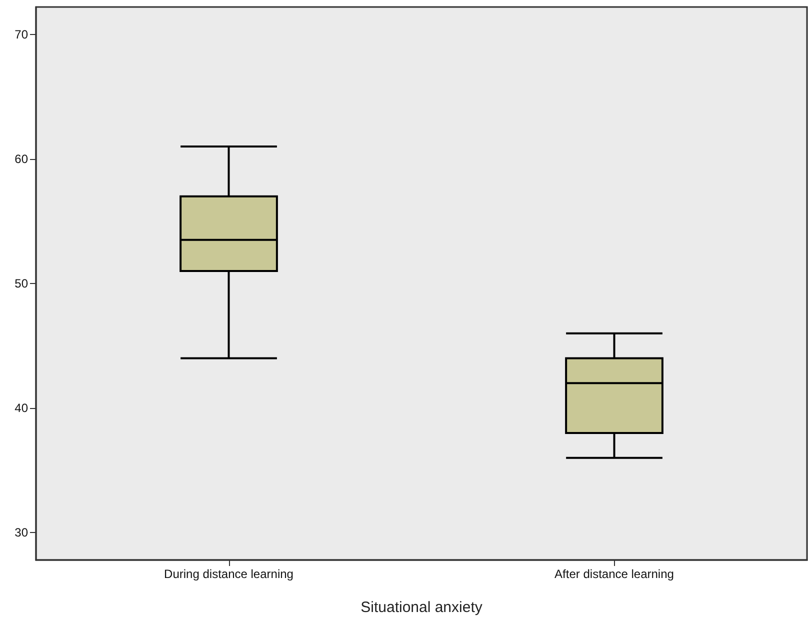  Describe the element at coordinates (21, 283) in the screenshot. I see `y-tick-label: 50` at that location.